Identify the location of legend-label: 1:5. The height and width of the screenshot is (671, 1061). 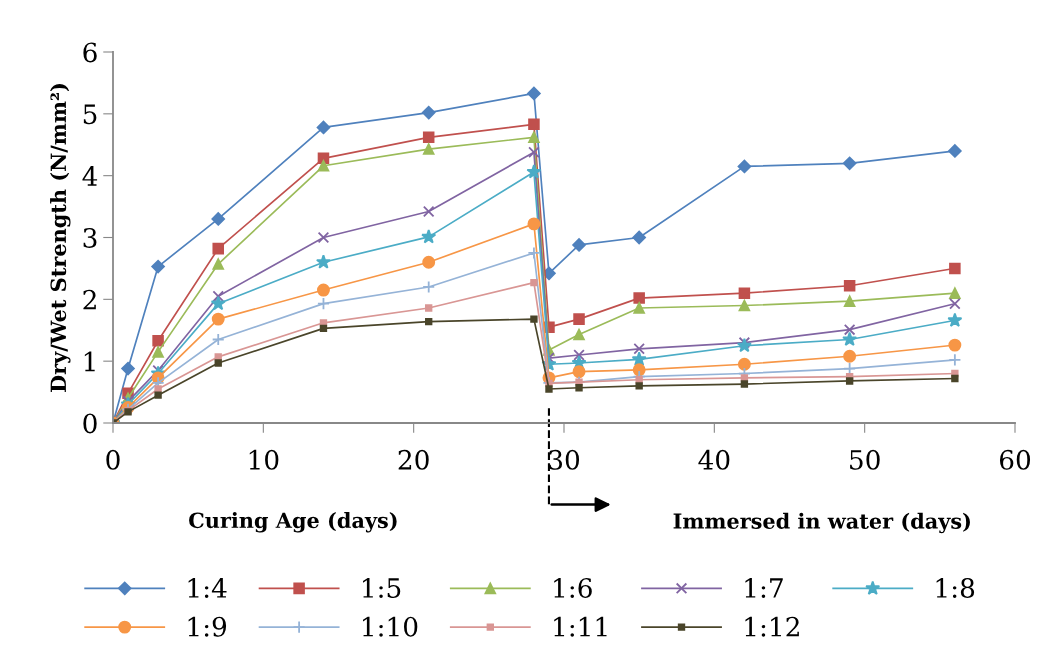
(382, 588).